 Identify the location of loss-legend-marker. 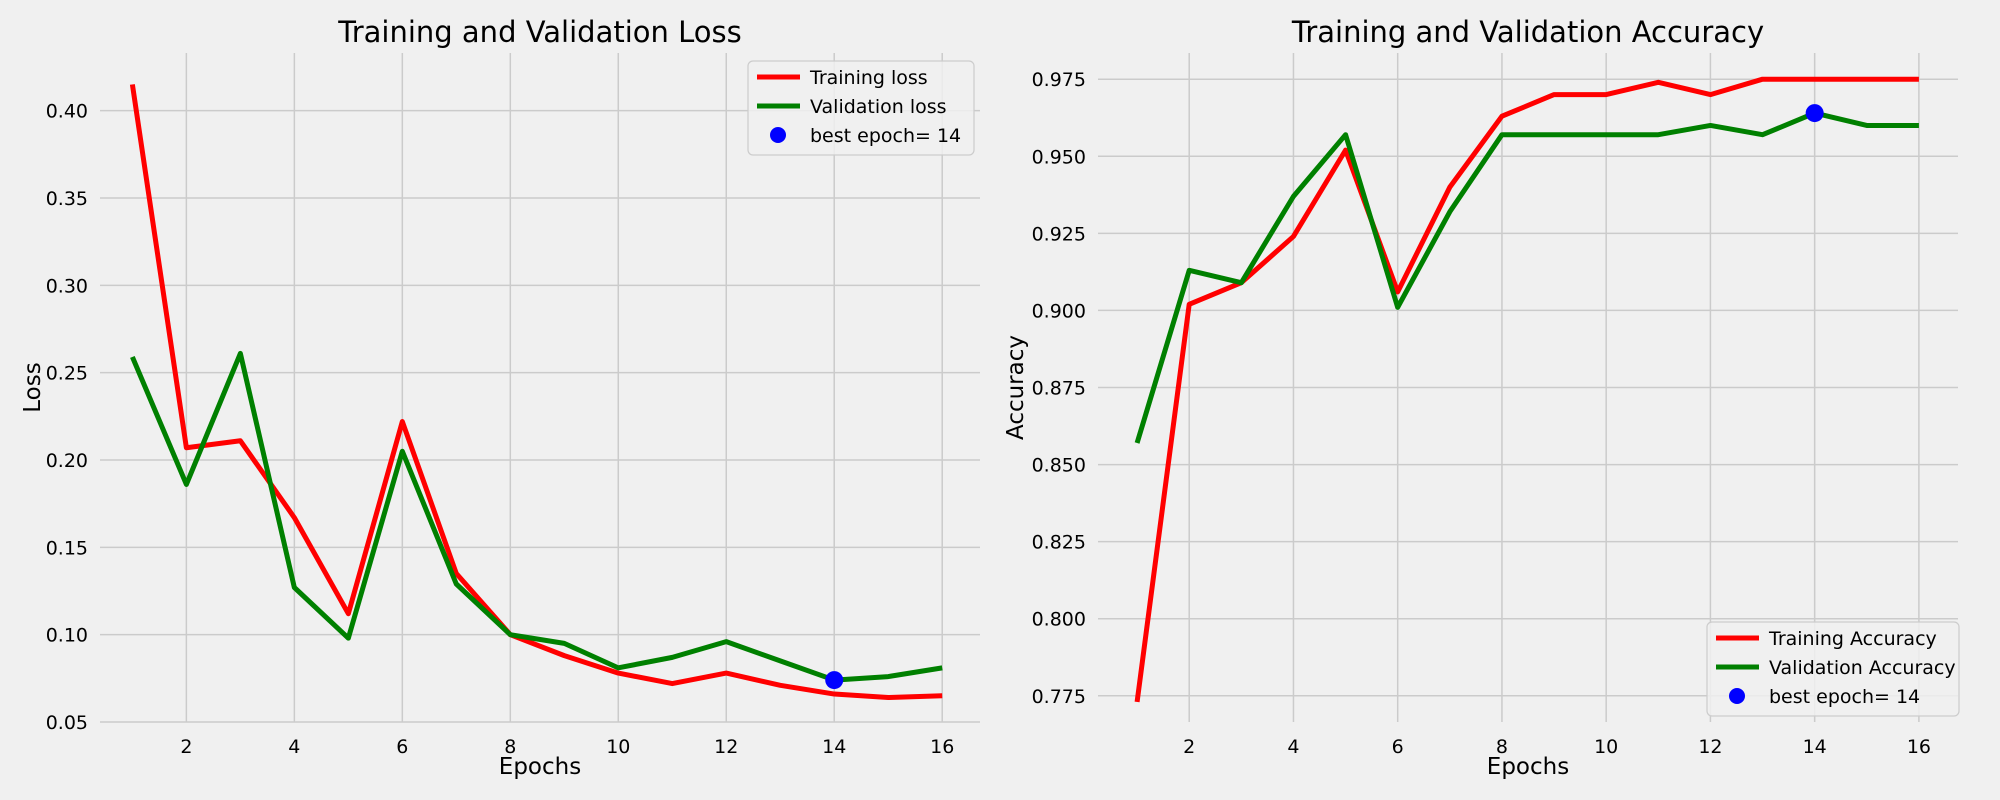
(778, 135).